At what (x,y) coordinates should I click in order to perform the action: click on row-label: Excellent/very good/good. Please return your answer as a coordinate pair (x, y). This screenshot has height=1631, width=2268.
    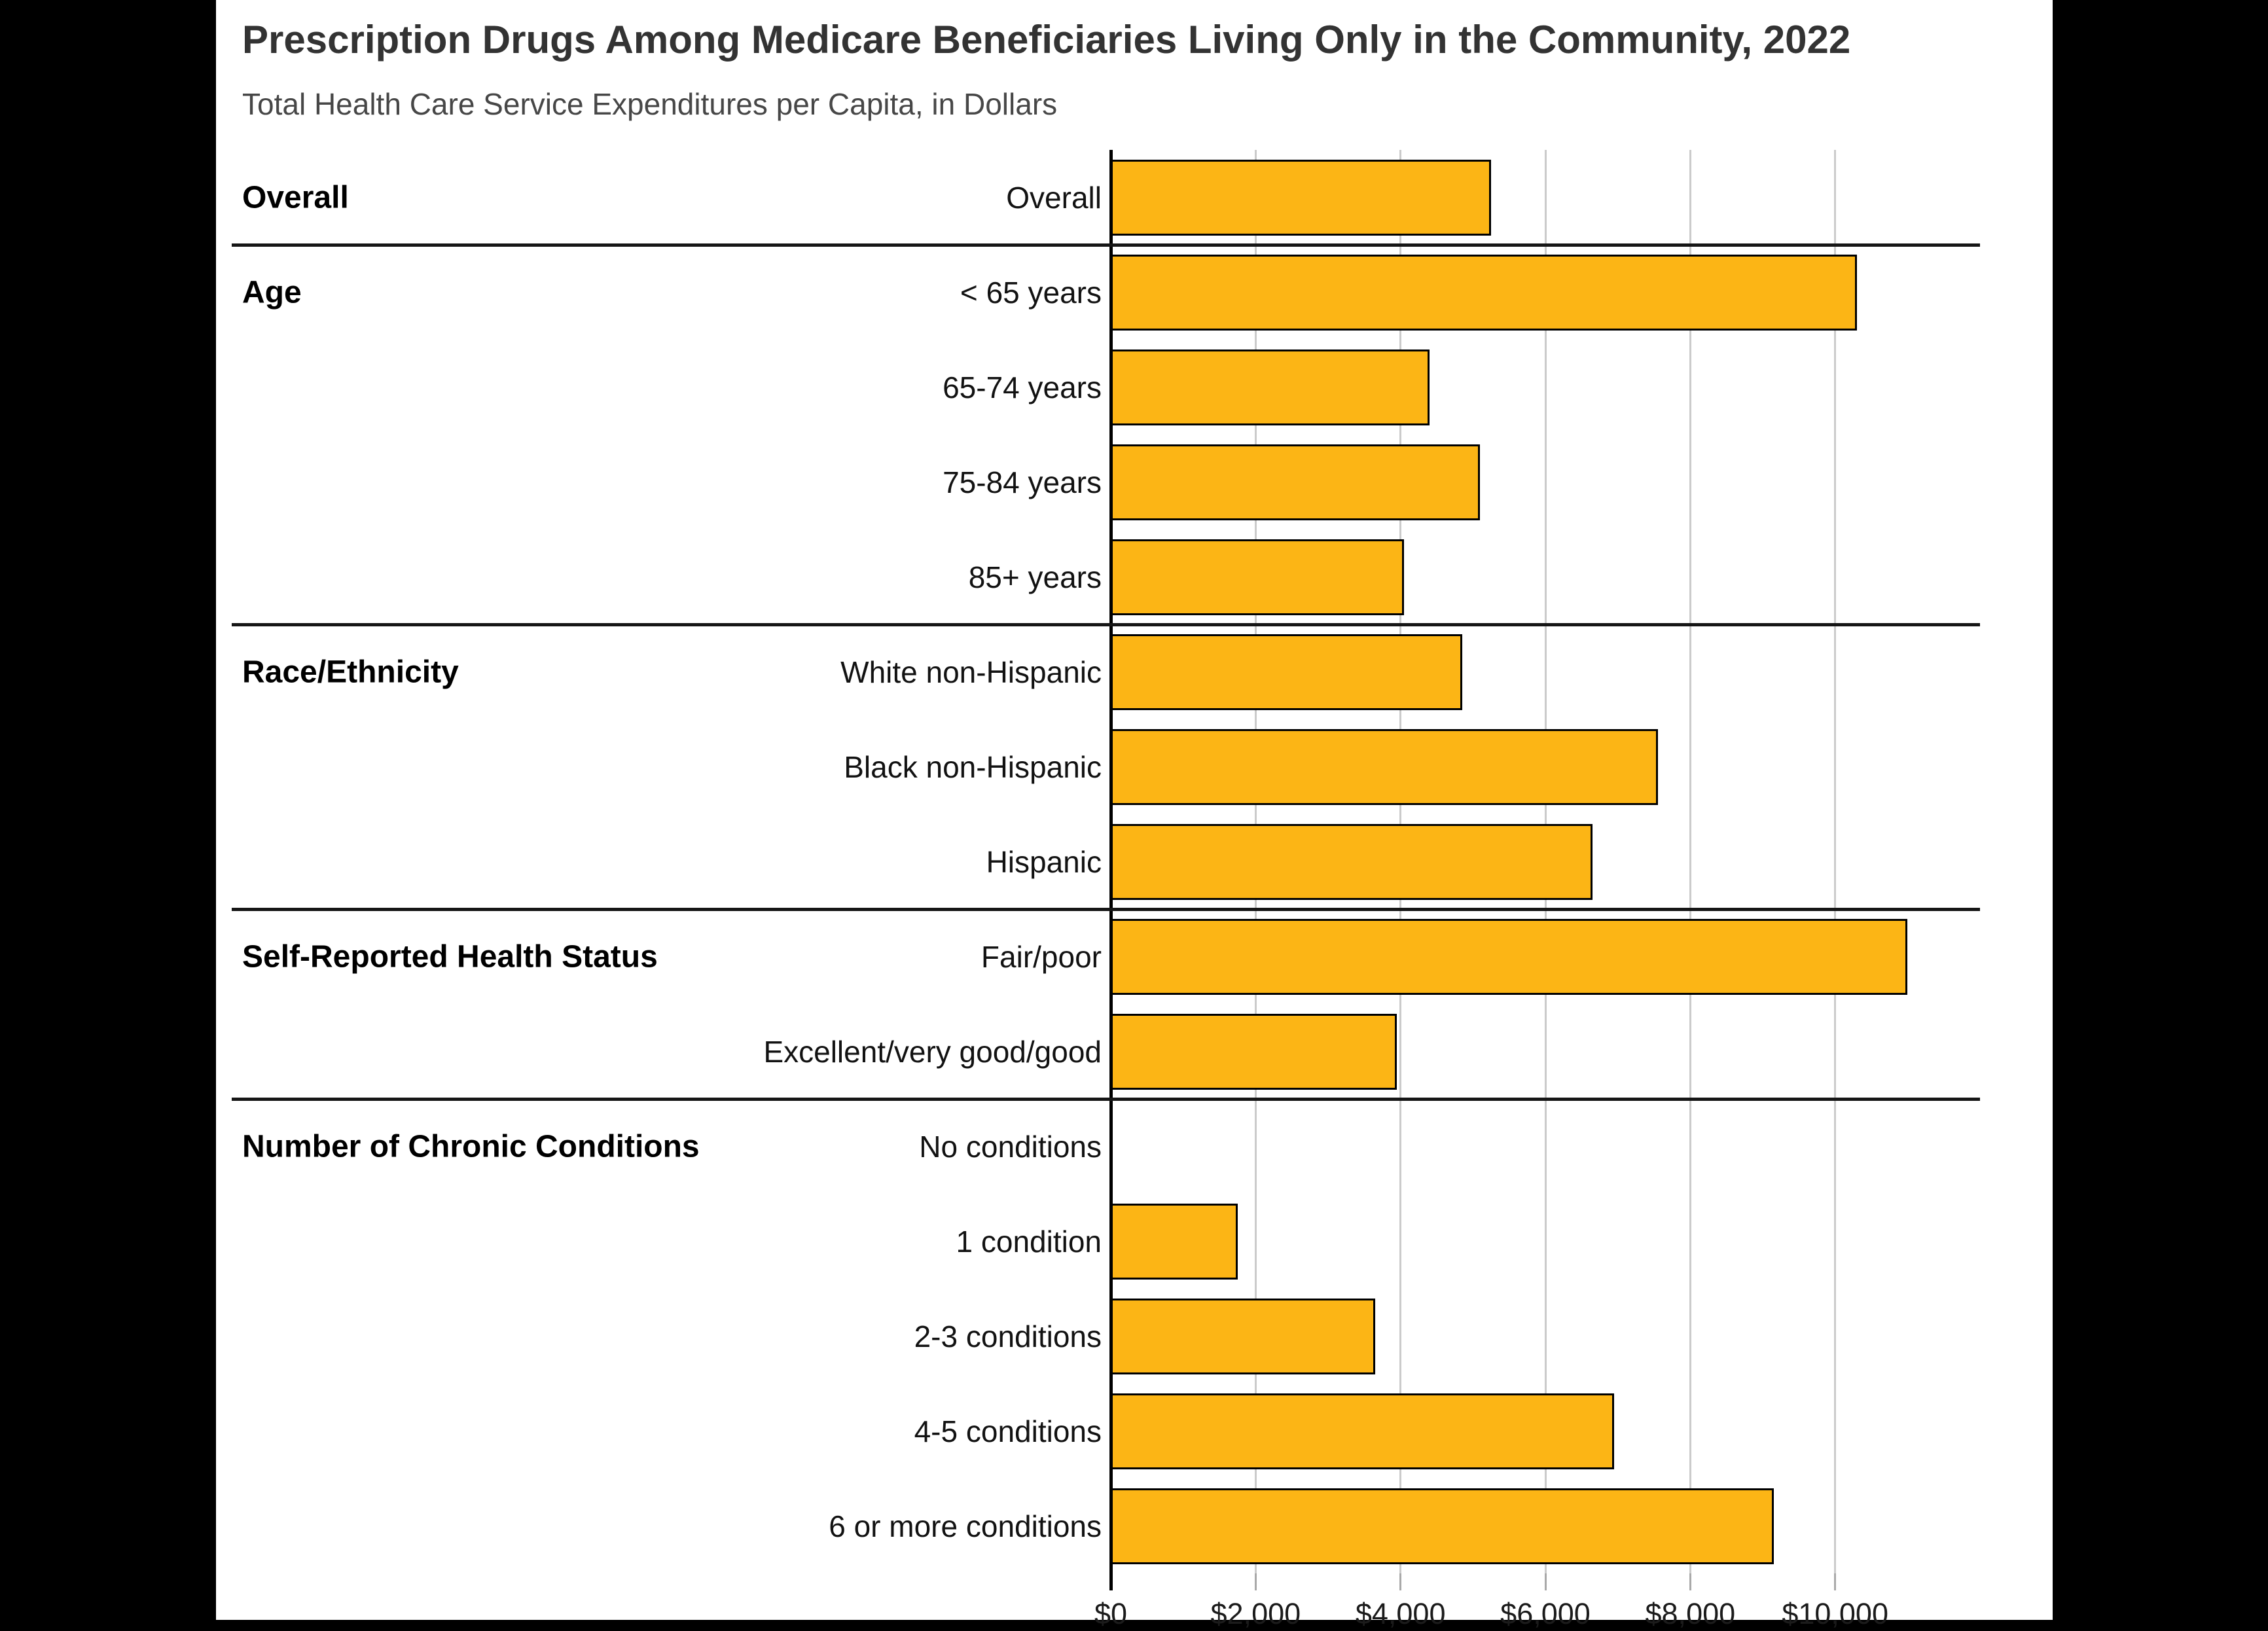
    Looking at the image, I should click on (932, 1051).